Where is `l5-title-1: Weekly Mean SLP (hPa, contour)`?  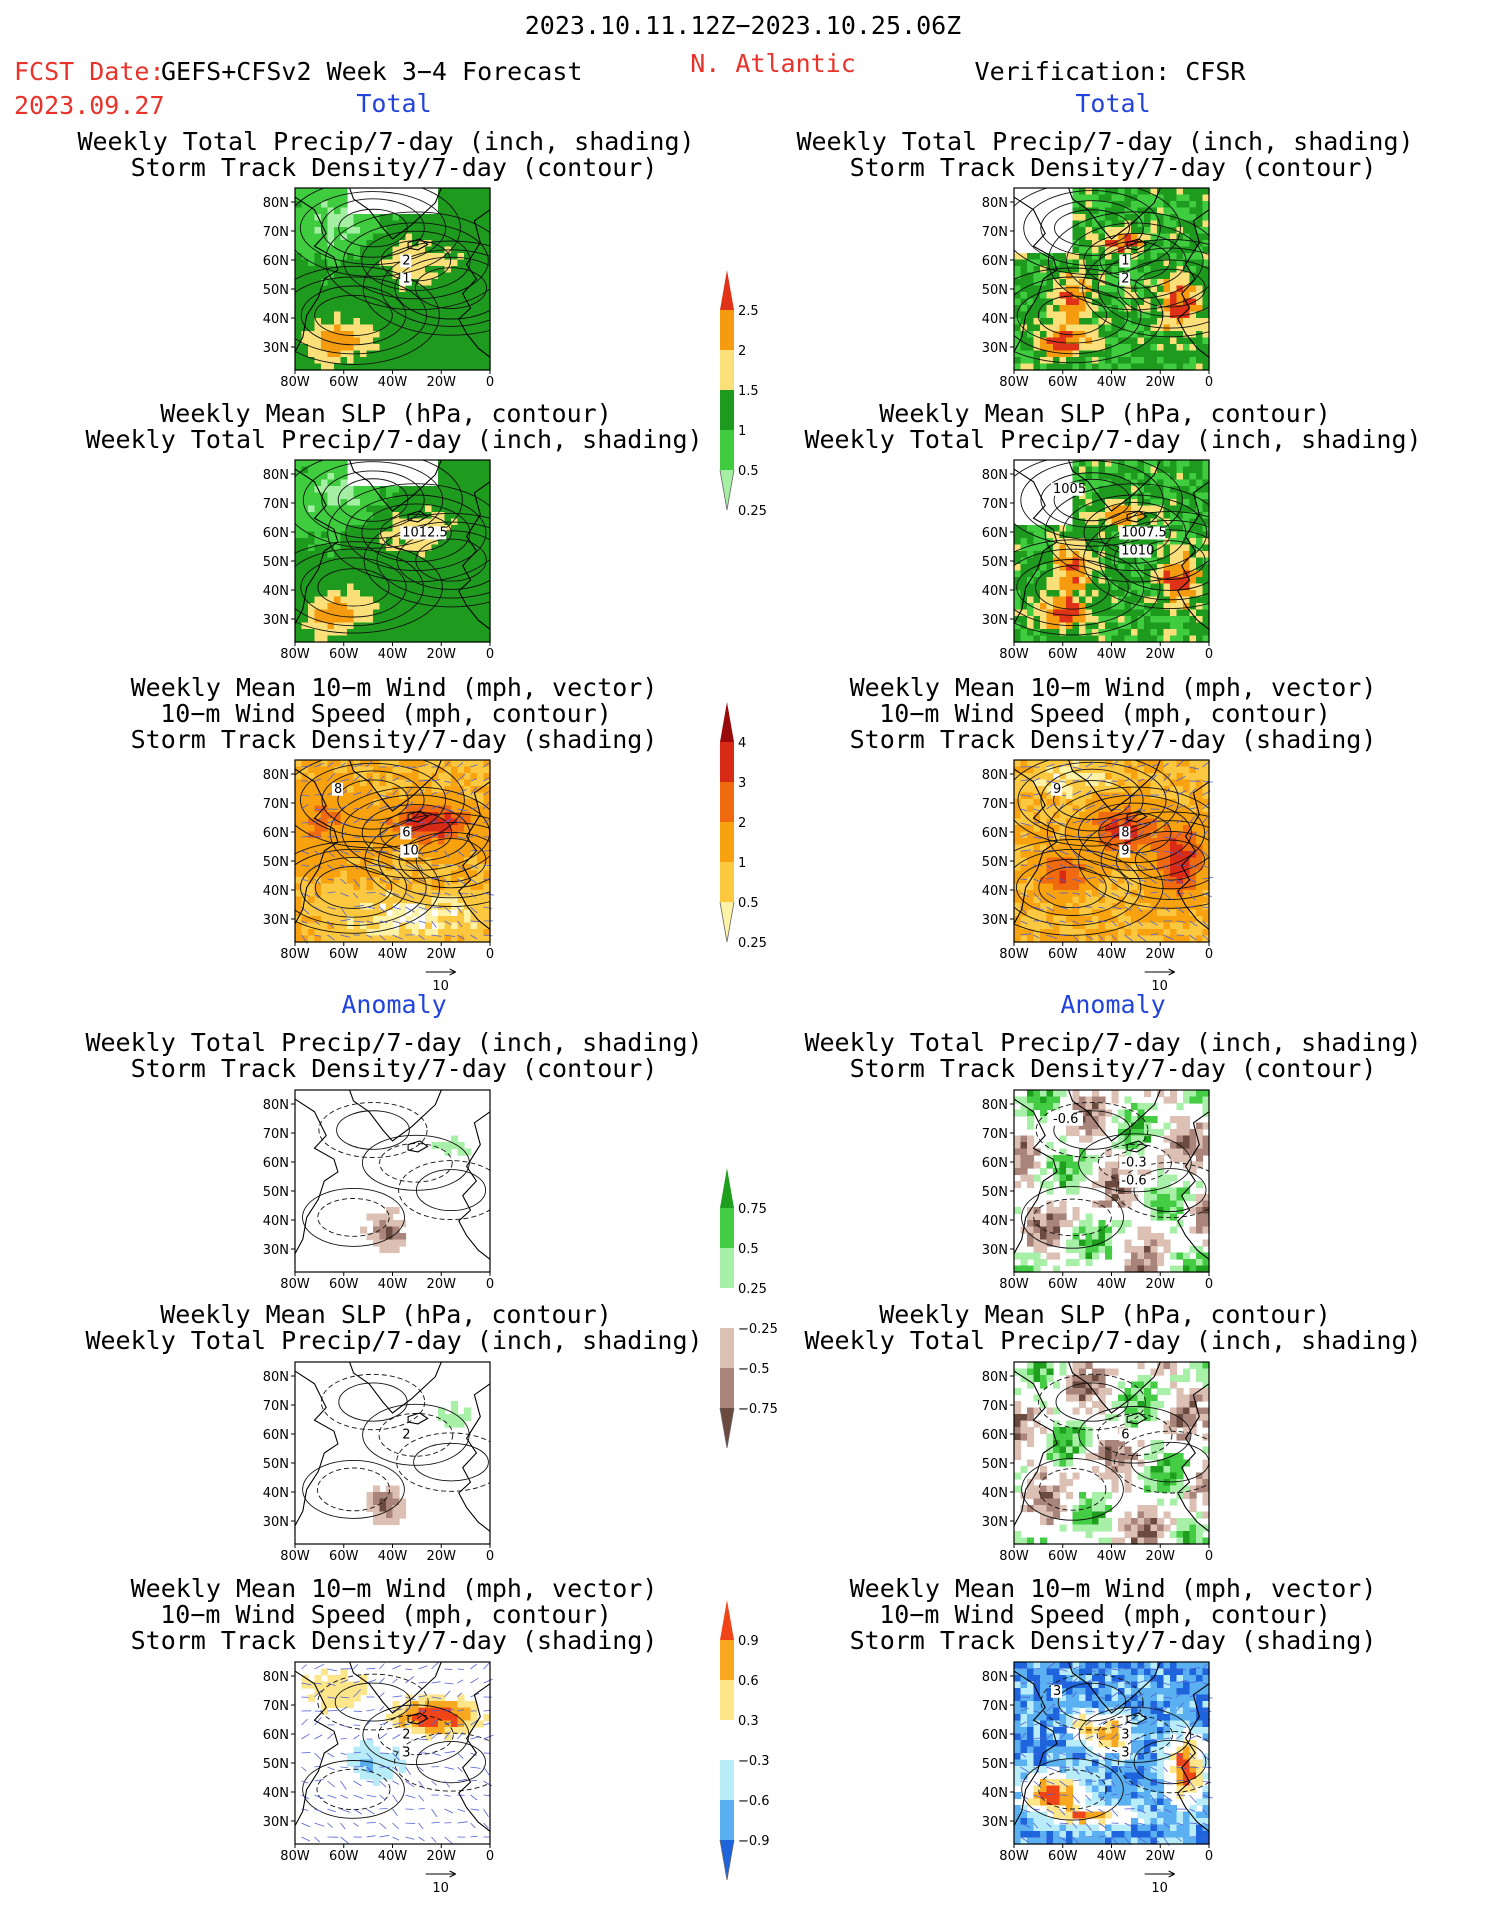
l5-title-1: Weekly Mean SLP (hPa, contour) is located at coordinates (386, 1314).